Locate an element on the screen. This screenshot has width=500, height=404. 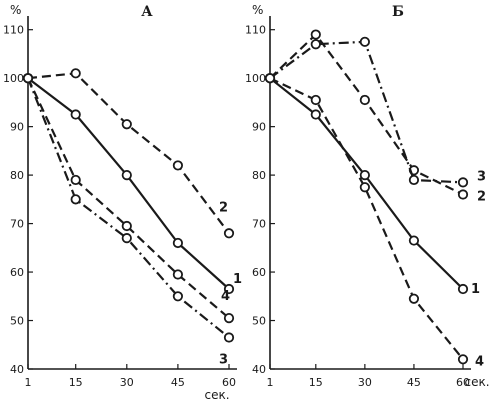
panel-label: А is located at coordinates (147, 12).